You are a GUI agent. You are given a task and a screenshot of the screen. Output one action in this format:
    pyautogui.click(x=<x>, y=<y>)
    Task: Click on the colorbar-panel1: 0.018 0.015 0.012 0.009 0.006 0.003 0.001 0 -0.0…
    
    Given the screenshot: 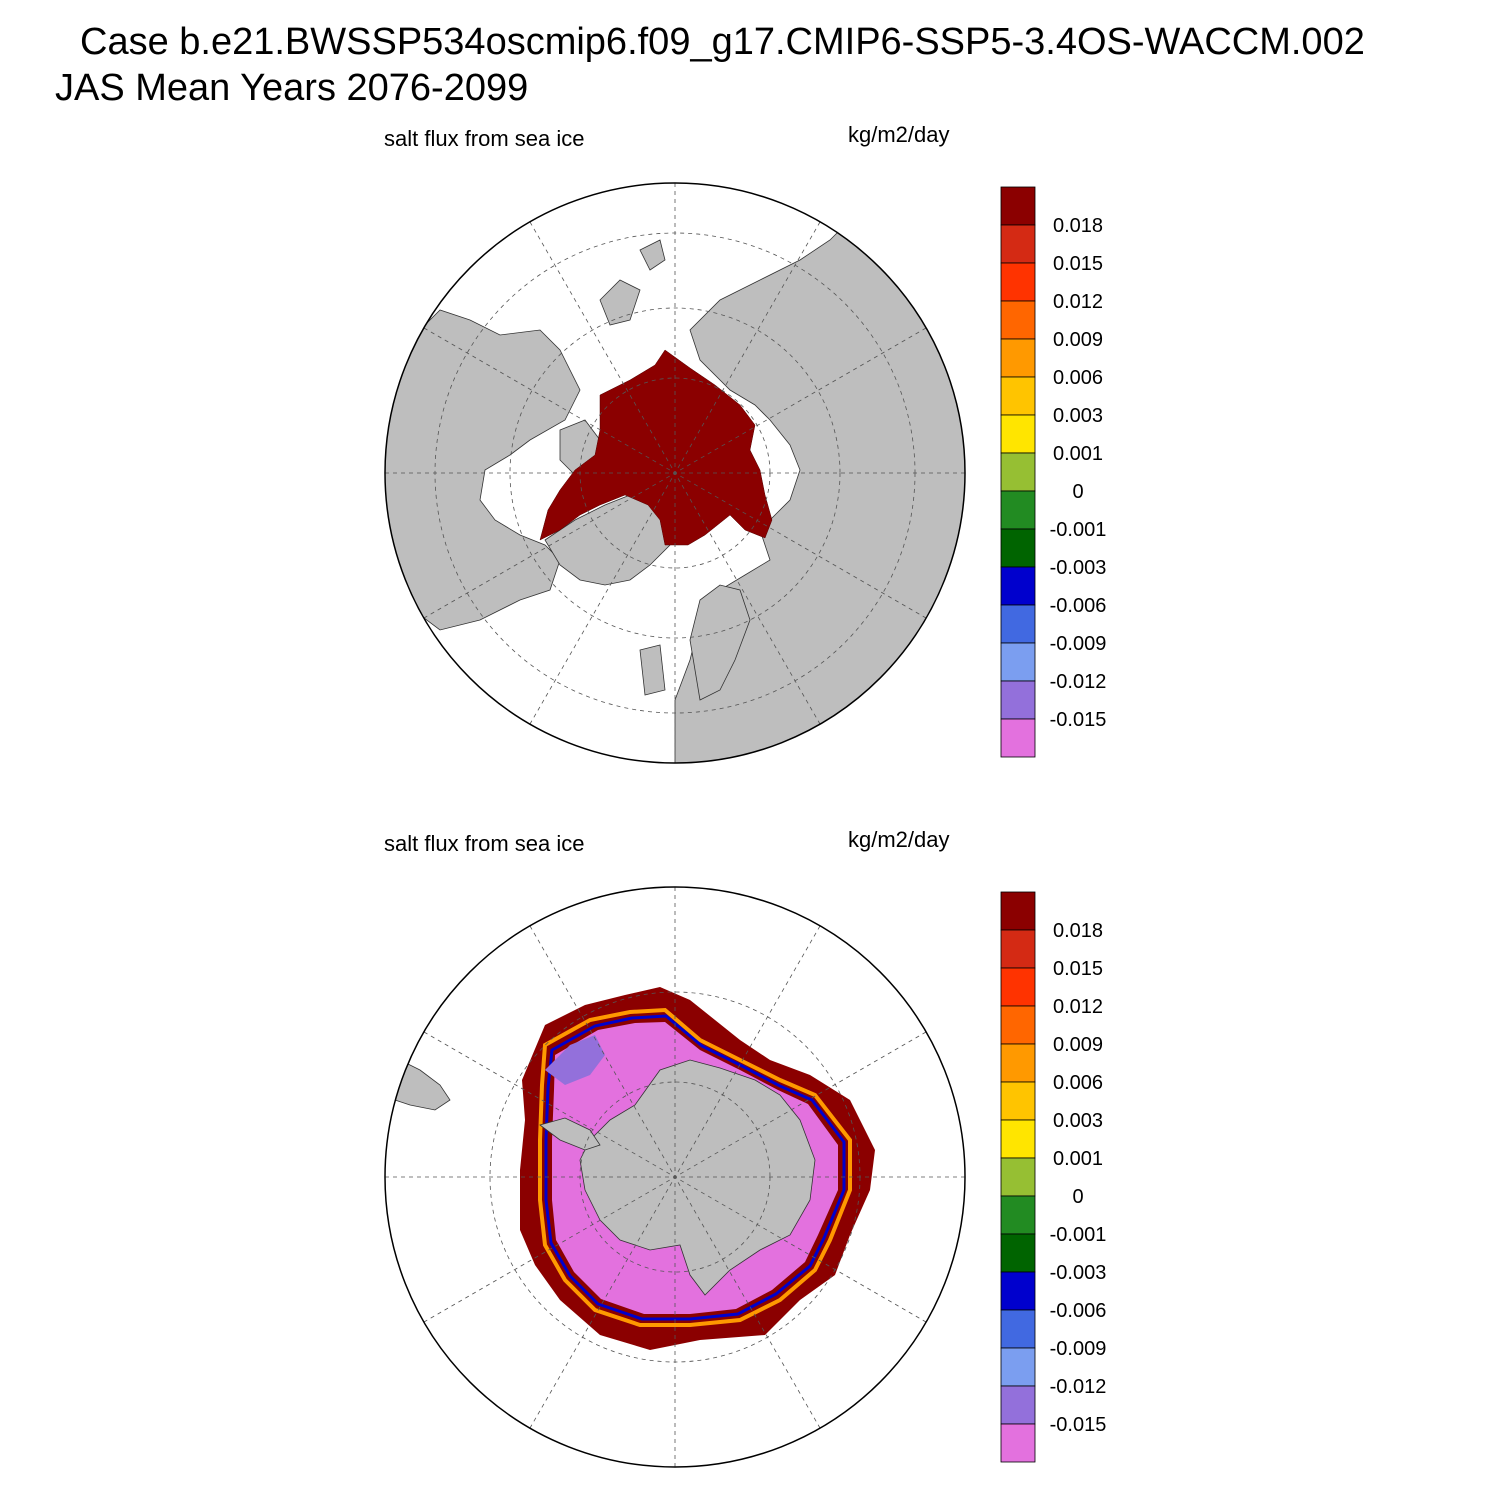 What is the action you would take?
    pyautogui.click(x=1053, y=472)
    